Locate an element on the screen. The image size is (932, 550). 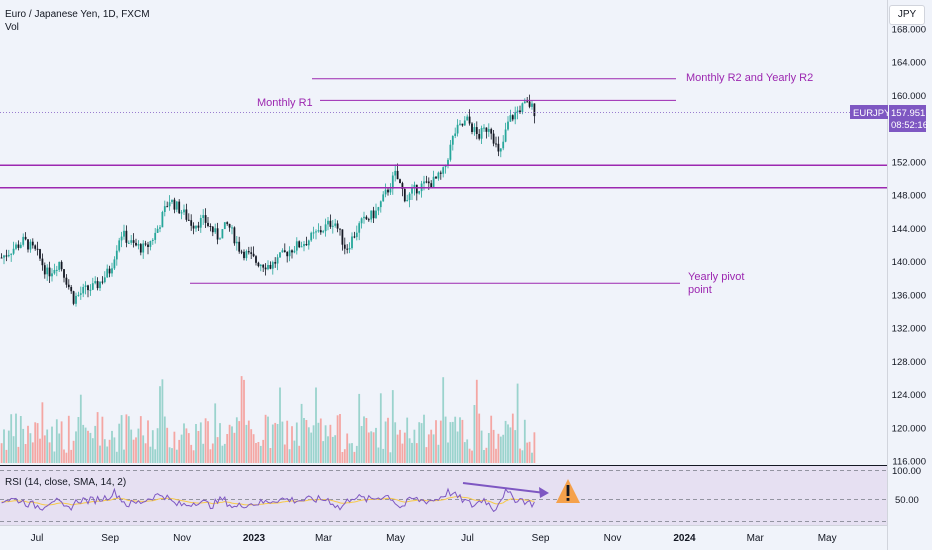
time-tick-label: May is located at coordinates (395, 538).